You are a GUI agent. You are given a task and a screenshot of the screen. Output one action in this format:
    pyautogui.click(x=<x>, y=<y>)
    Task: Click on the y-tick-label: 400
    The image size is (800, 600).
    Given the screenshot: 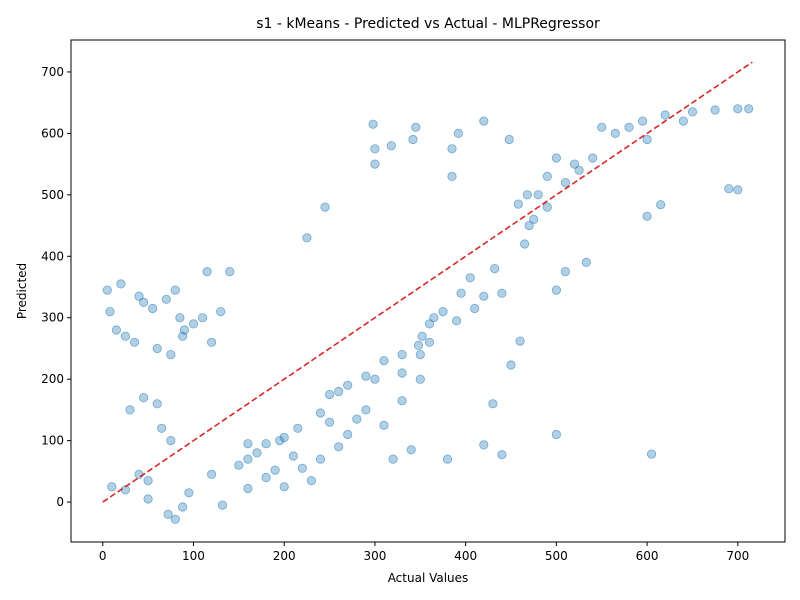 What is the action you would take?
    pyautogui.click(x=52, y=256)
    